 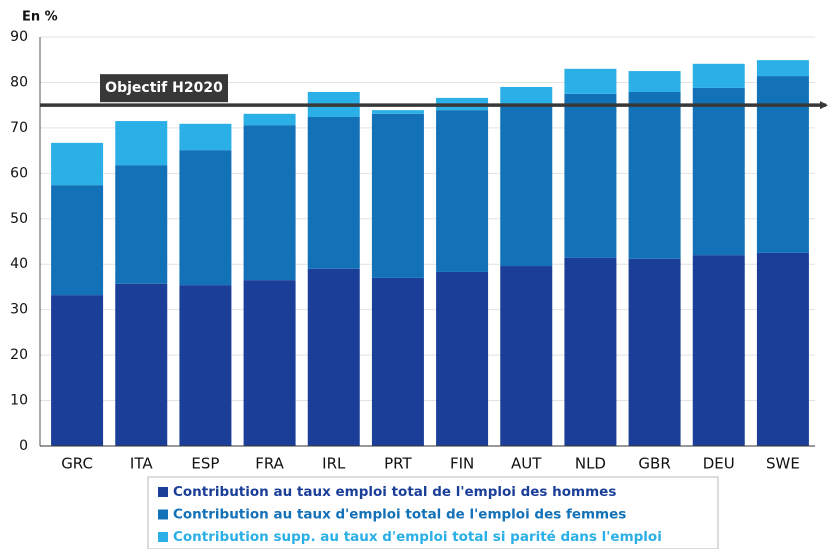 What do you see at coordinates (19, 355) in the screenshot?
I see `y-tick-label: 20` at bounding box center [19, 355].